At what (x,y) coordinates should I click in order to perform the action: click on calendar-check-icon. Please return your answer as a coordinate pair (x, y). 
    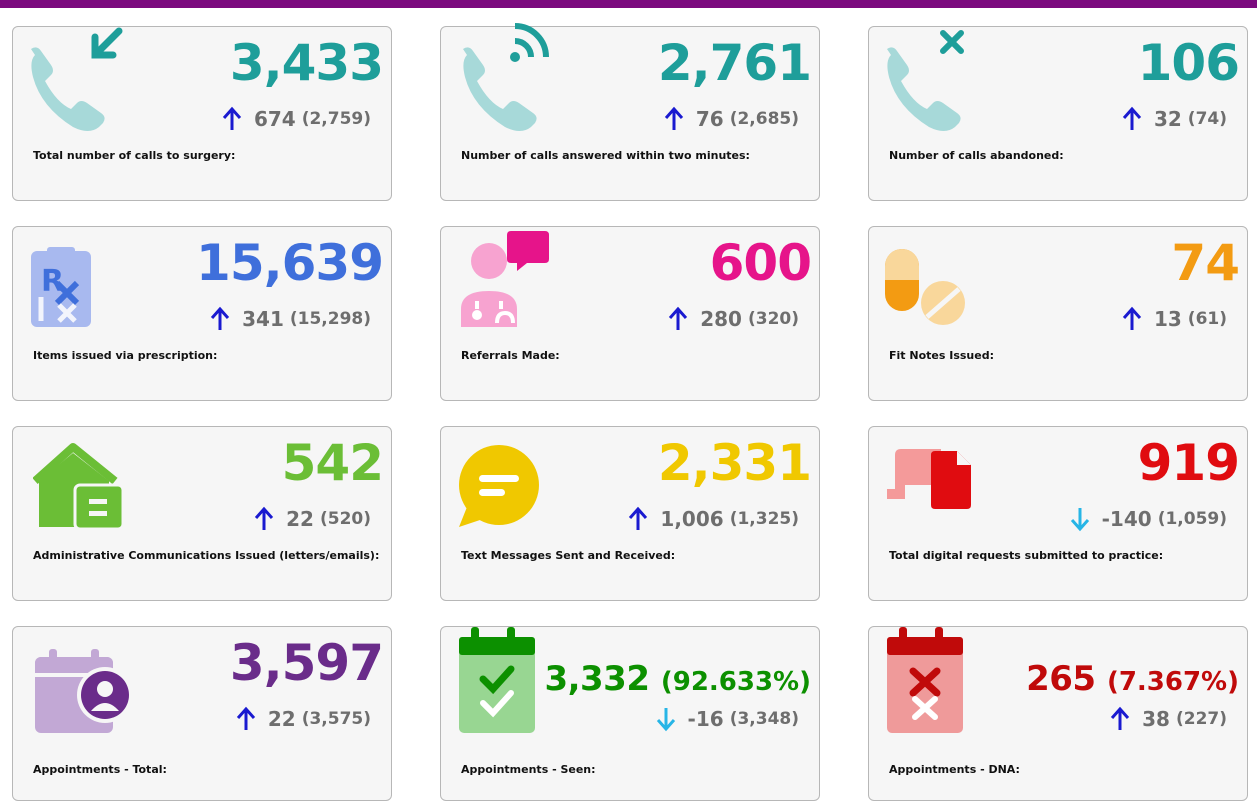
    Looking at the image, I should click on (497, 680).